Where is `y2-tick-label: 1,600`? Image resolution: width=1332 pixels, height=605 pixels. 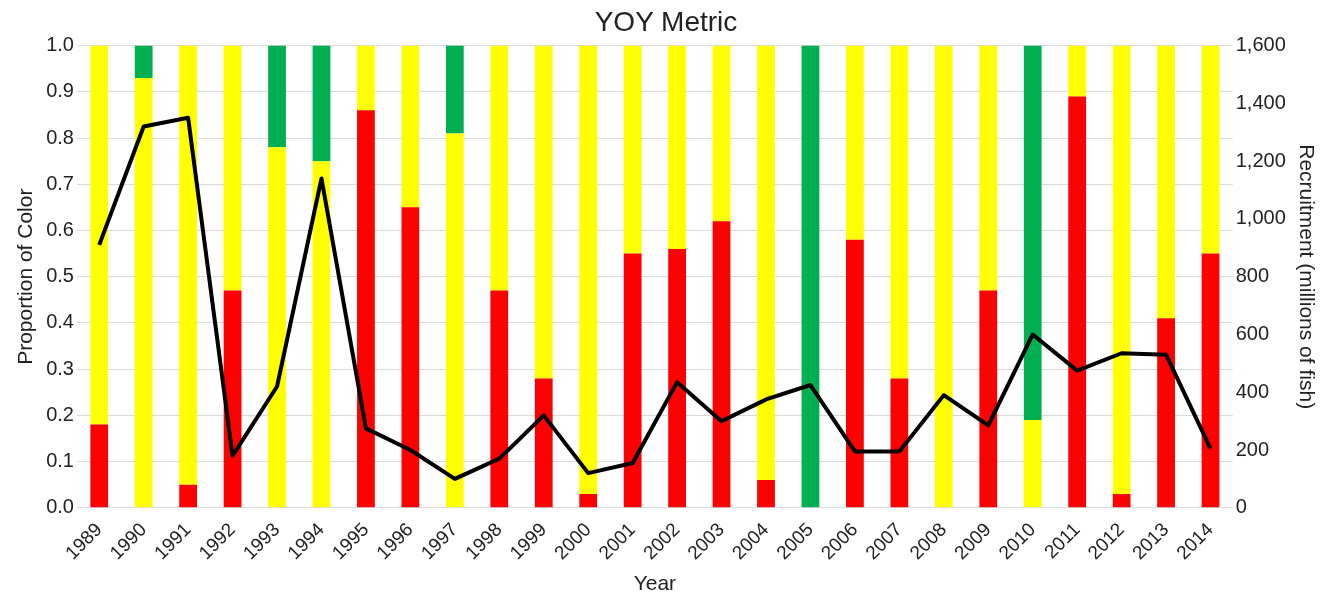 y2-tick-label: 1,600 is located at coordinates (1260, 44).